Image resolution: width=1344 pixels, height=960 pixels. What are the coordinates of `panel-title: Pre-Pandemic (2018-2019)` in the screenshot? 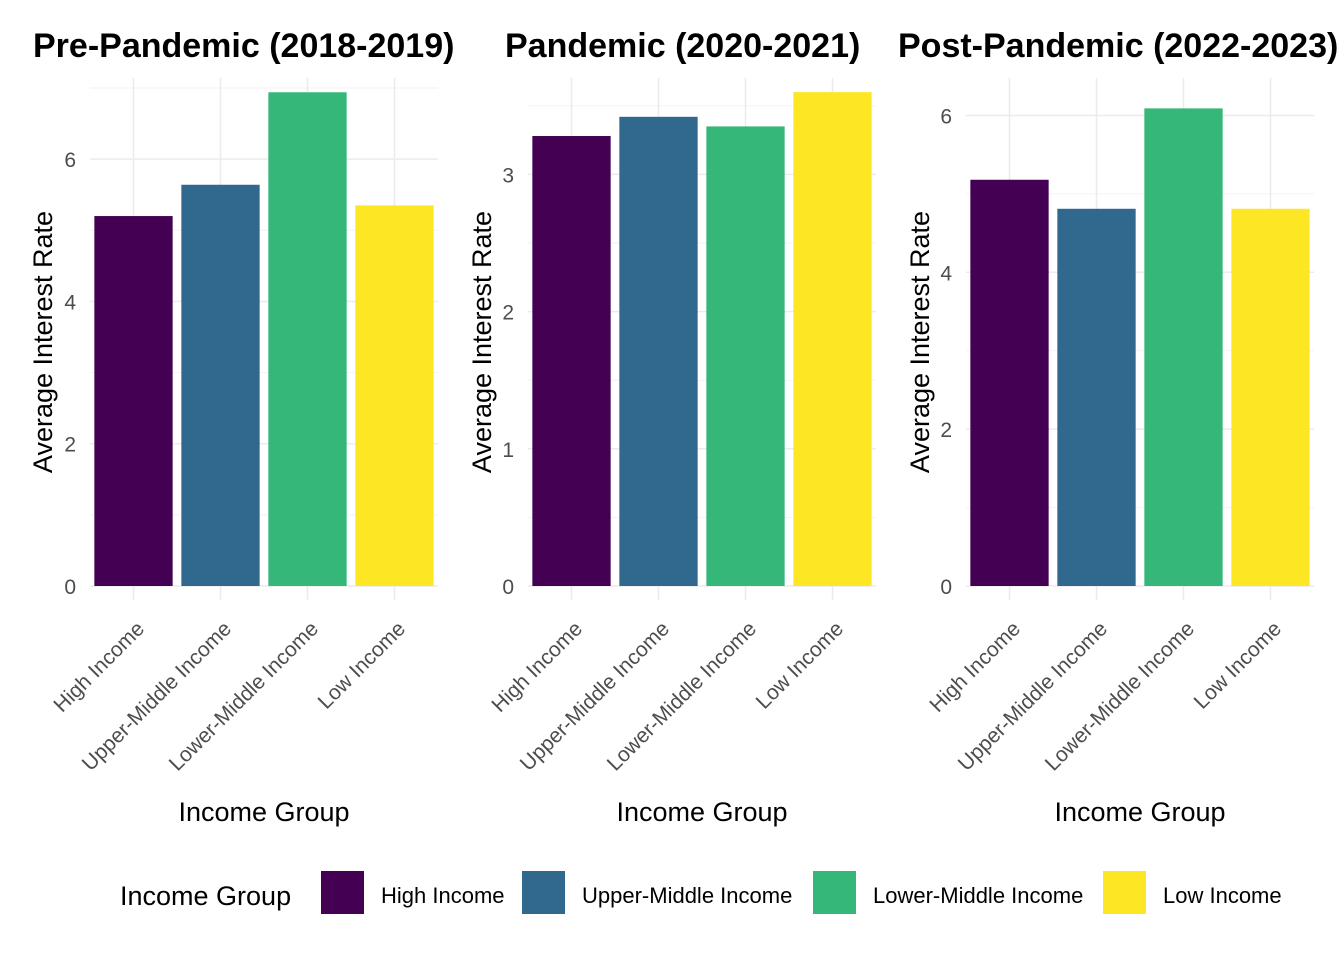 It's located at (243, 46).